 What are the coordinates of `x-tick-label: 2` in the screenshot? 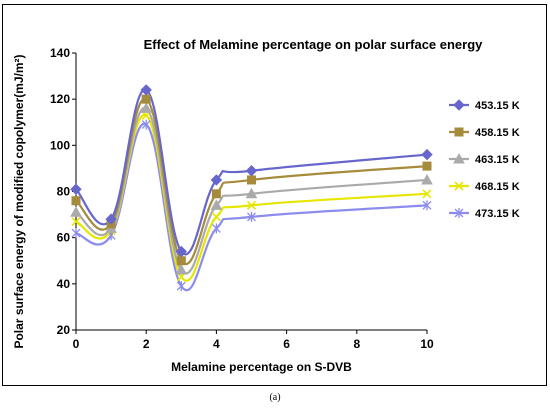 It's located at (146, 344).